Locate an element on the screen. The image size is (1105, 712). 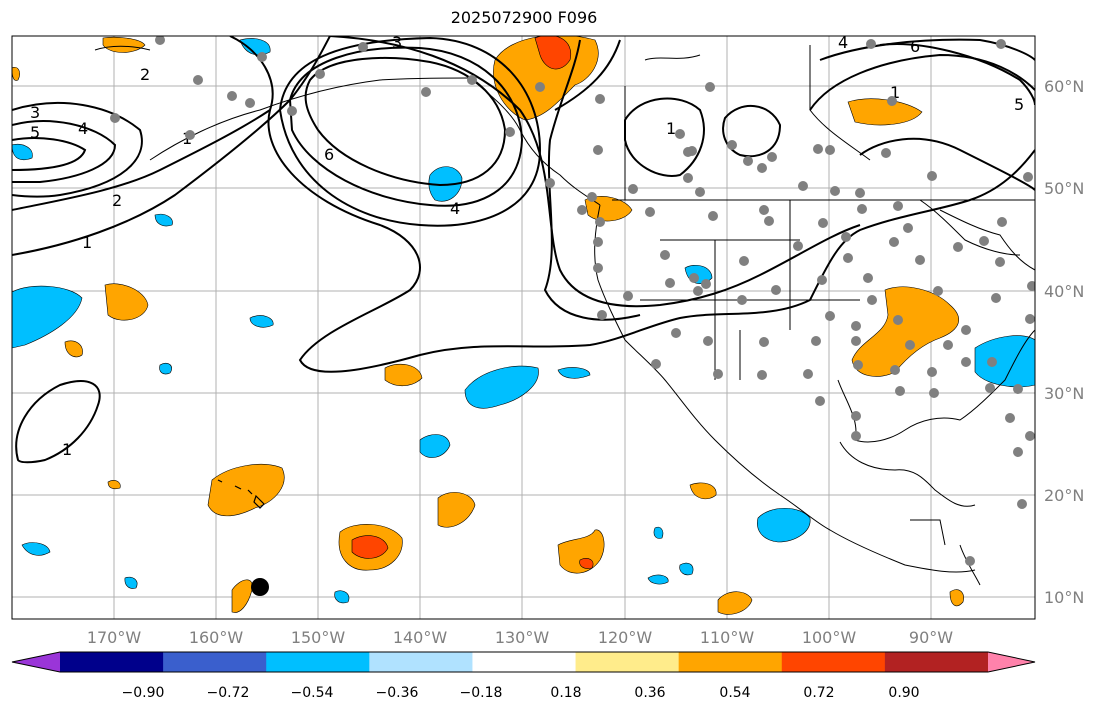
lat-label: 40°N is located at coordinates (1064, 291).